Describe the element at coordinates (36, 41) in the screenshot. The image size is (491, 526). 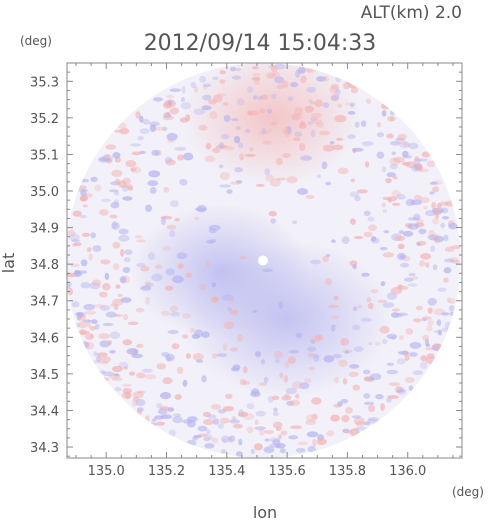
I see `y-unit-label: (deg)` at that location.